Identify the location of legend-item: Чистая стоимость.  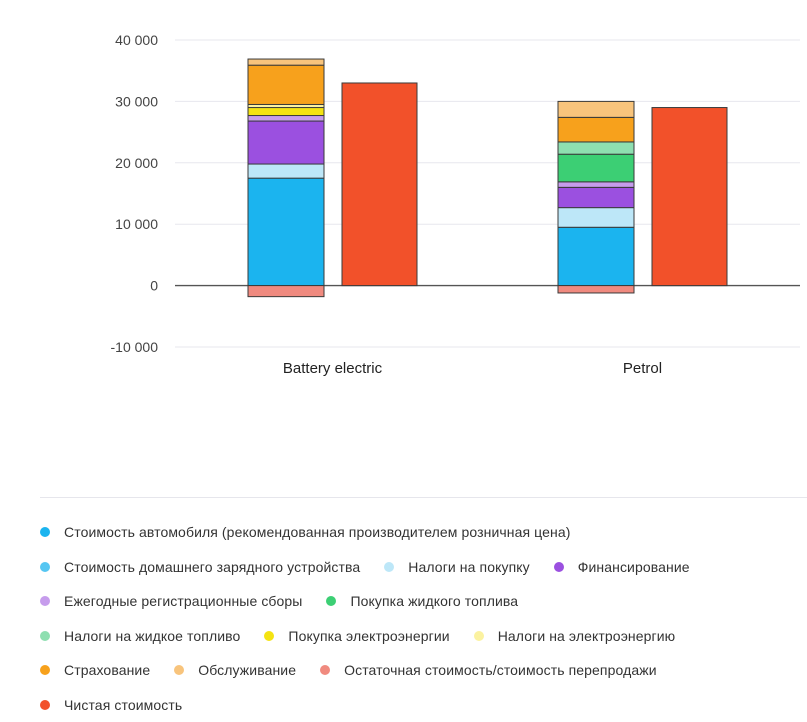
(111, 705).